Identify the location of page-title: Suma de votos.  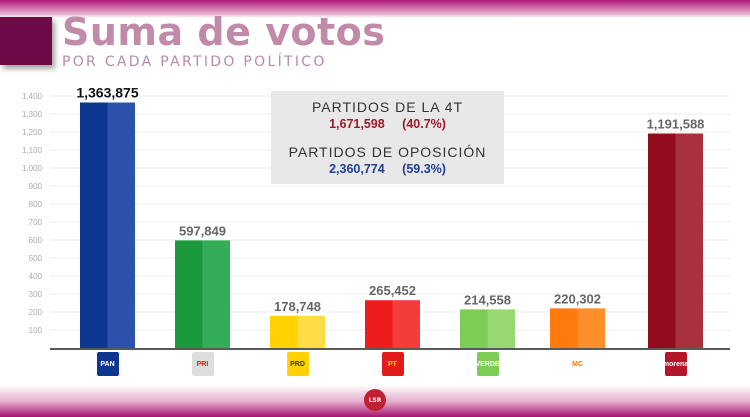
(224, 32).